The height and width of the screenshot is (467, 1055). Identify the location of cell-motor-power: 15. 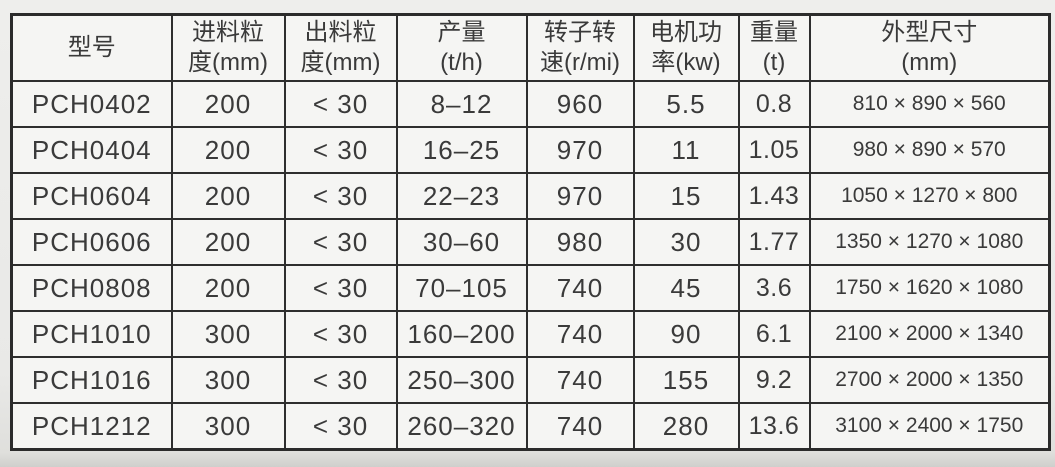
(686, 196).